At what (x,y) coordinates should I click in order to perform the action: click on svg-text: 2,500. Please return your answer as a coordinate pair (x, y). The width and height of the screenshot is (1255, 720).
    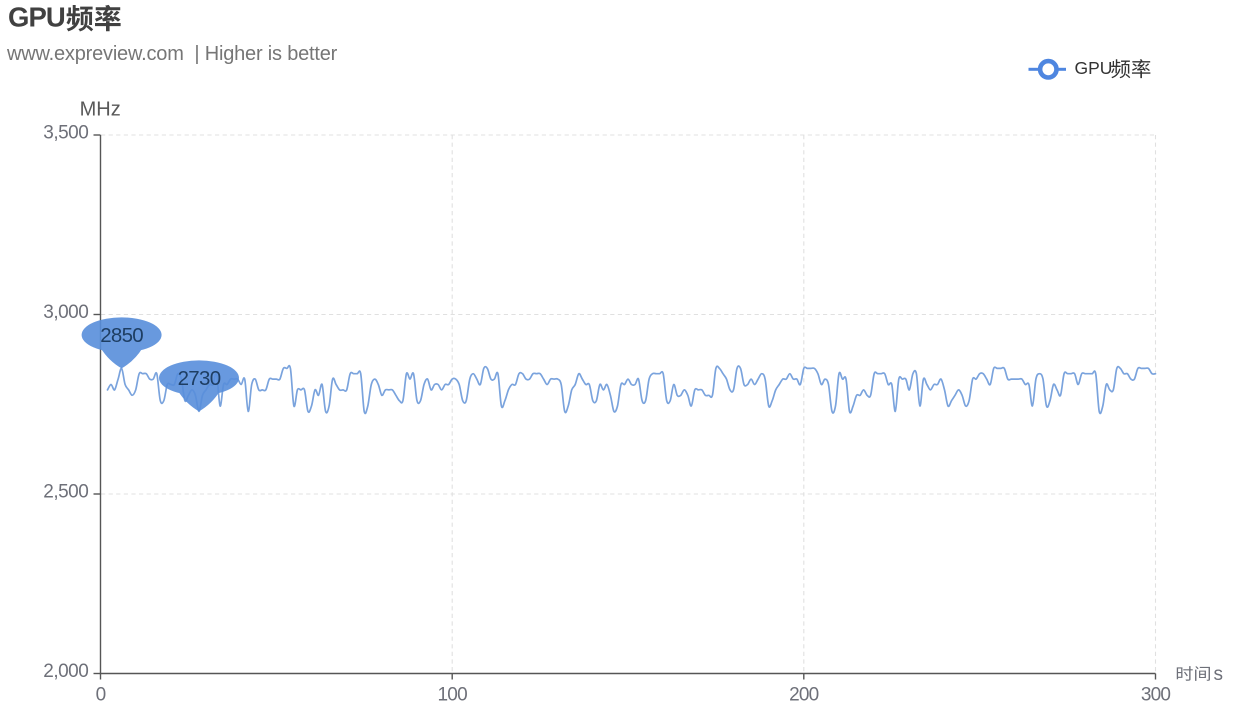
    Looking at the image, I should click on (65, 491).